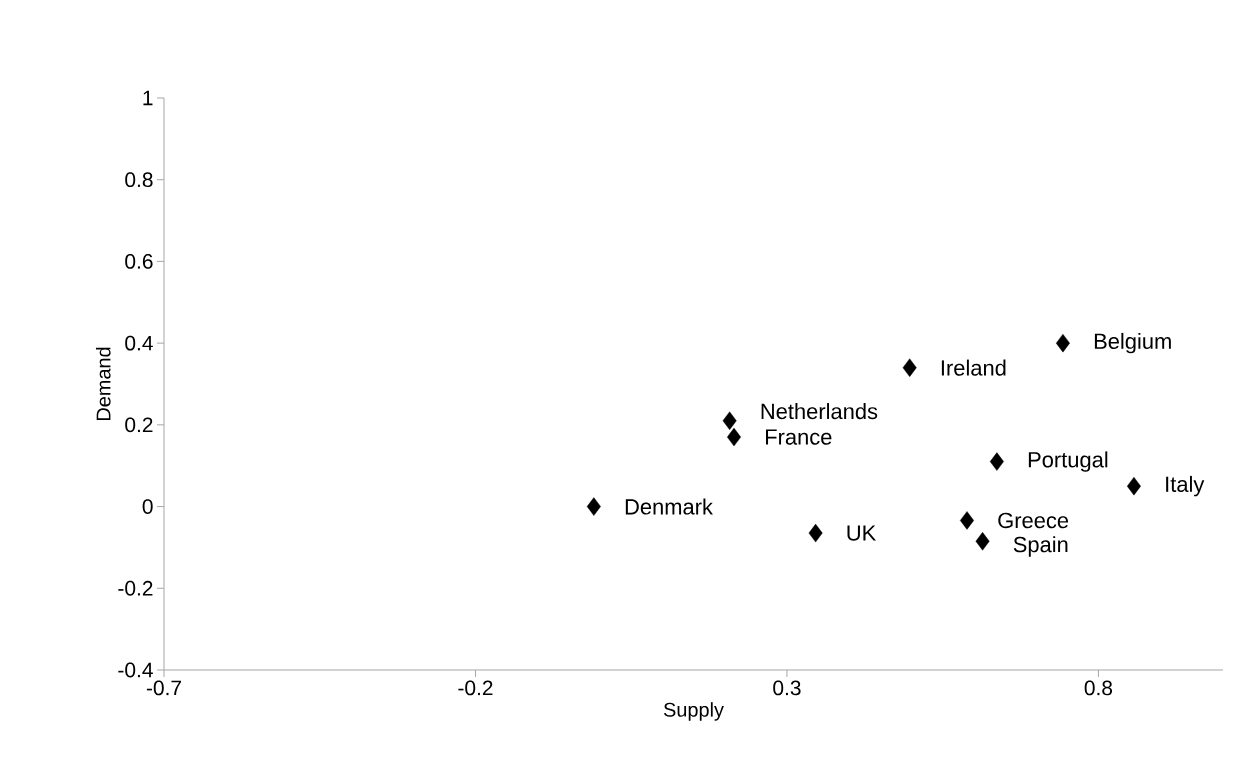 This screenshot has height=758, width=1238. What do you see at coordinates (148, 98) in the screenshot?
I see `y-tick-label: 1` at bounding box center [148, 98].